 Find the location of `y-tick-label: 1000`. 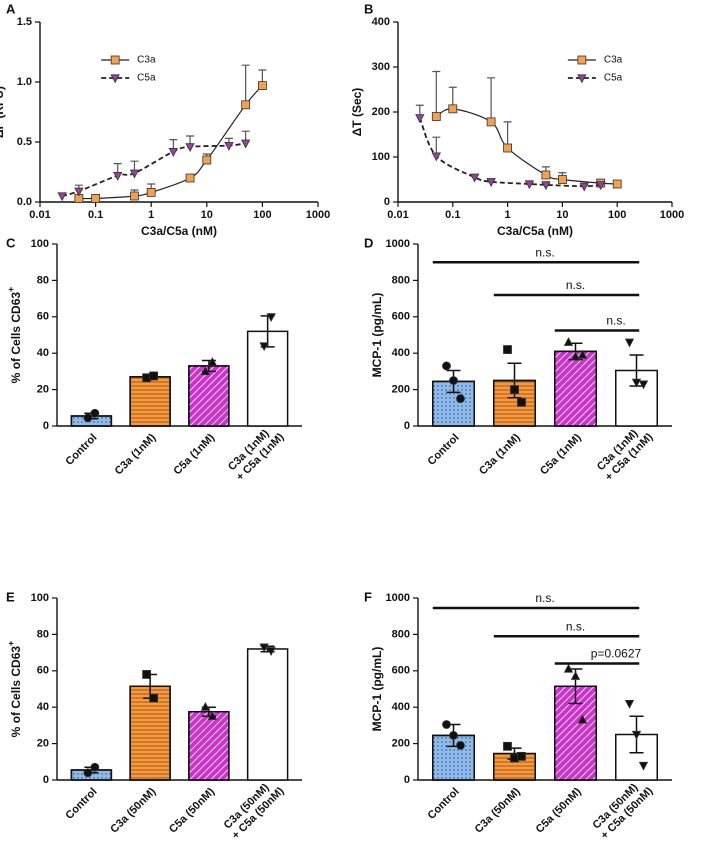

y-tick-label: 1000 is located at coordinates (398, 244).